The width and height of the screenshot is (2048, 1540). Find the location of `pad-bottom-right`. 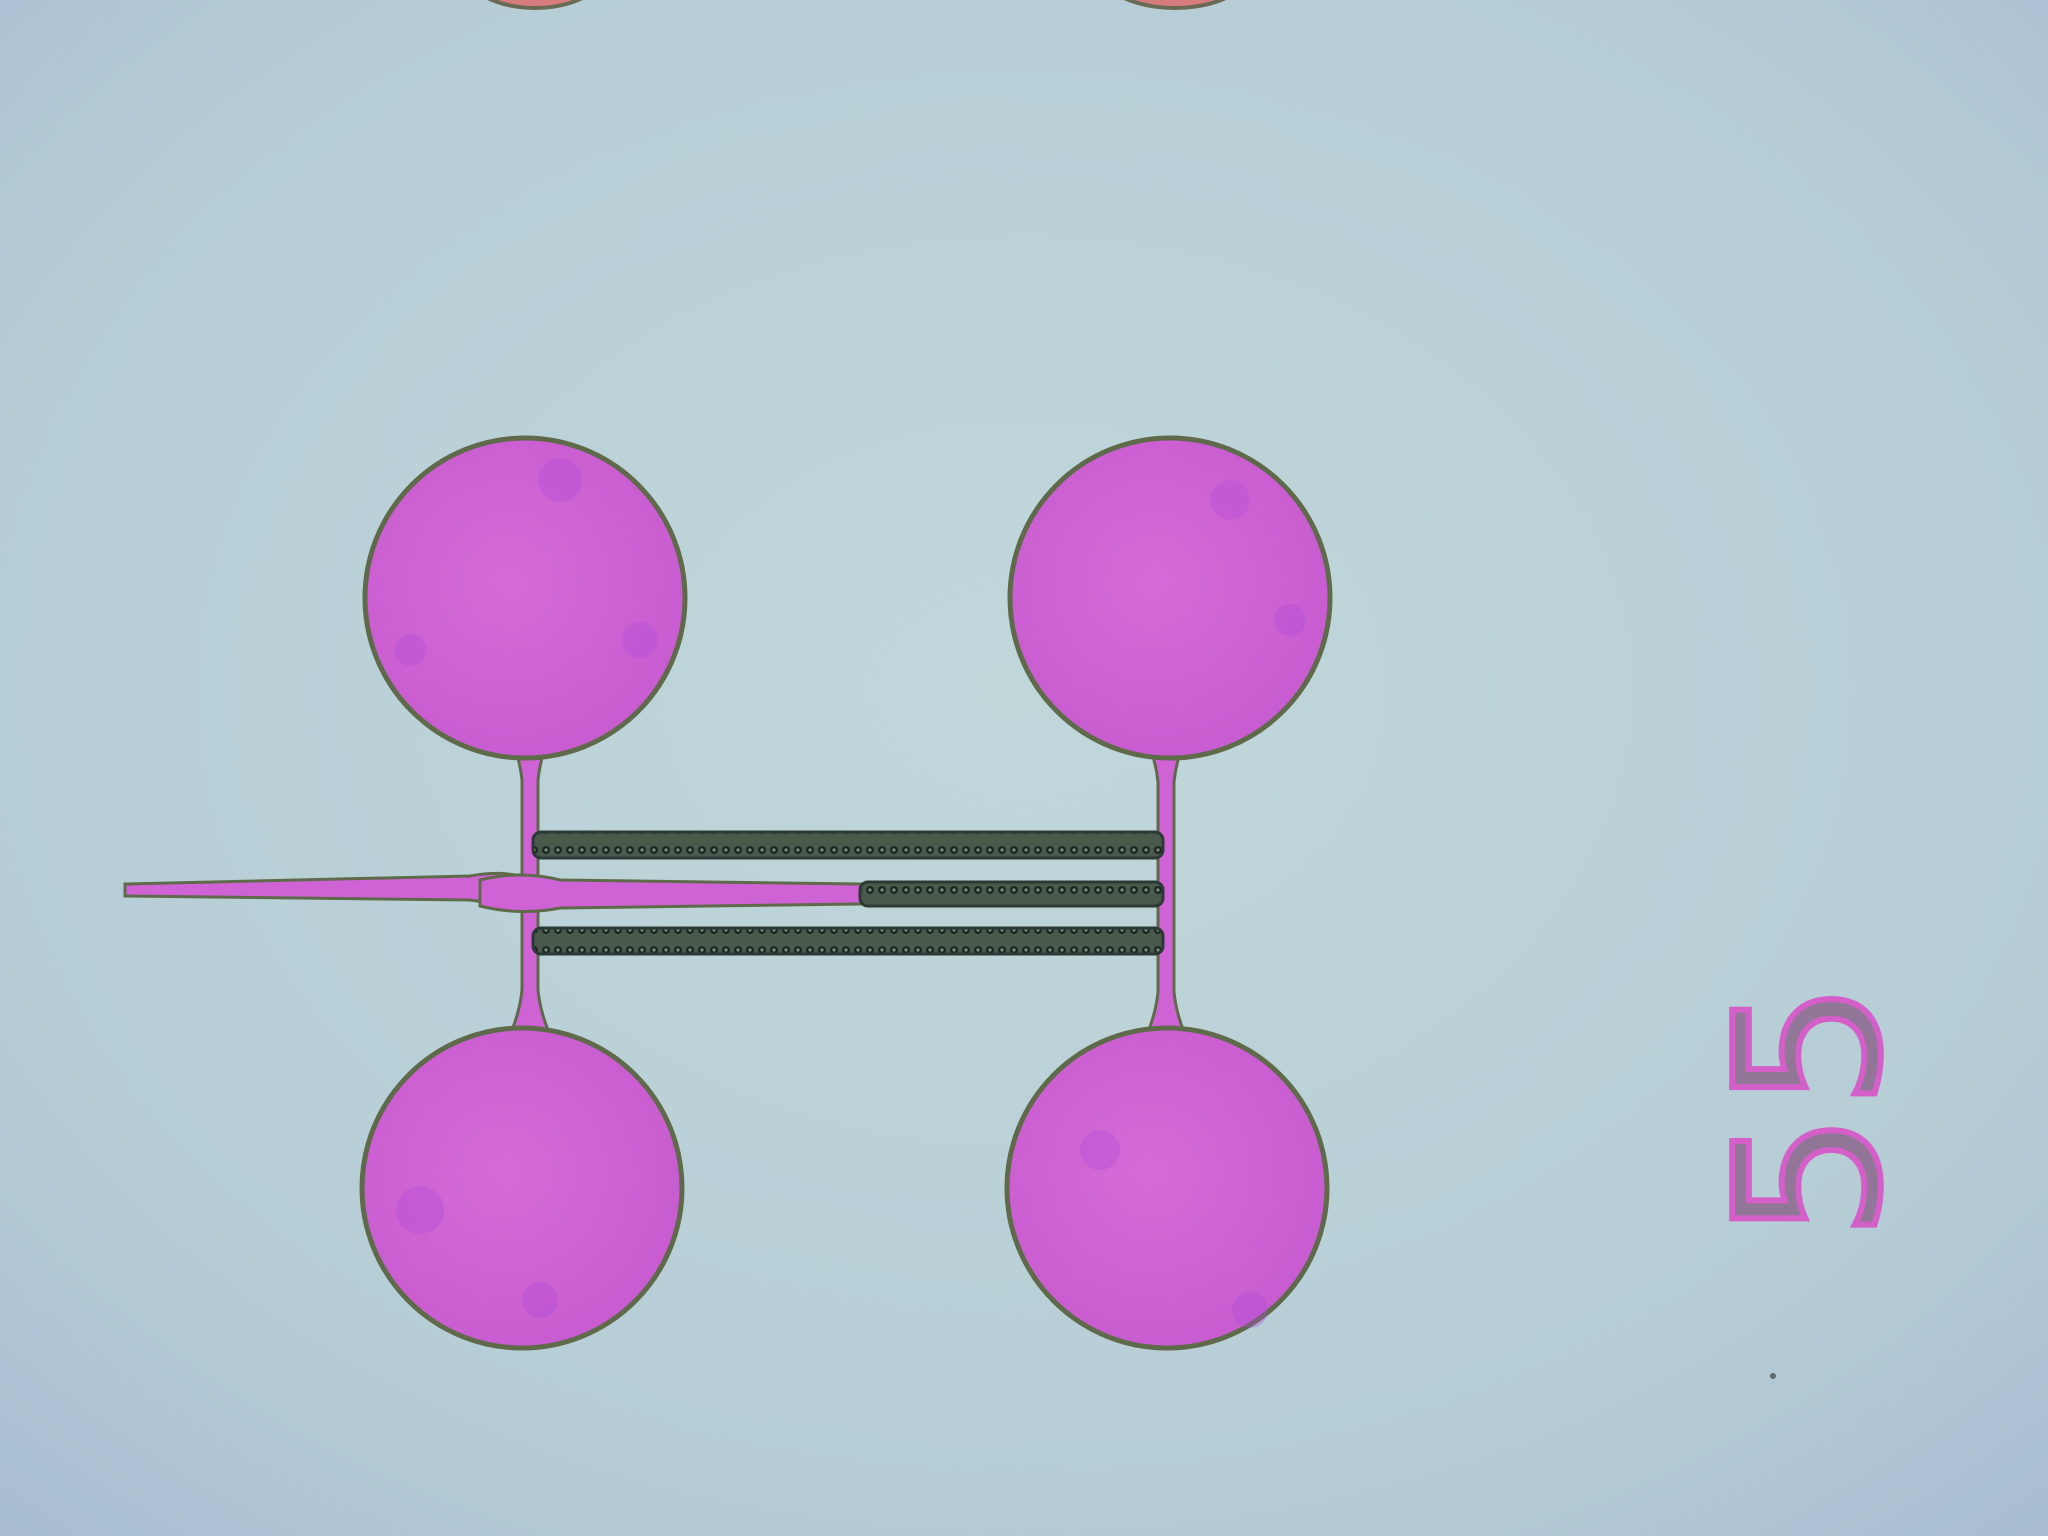

pad-bottom-right is located at coordinates (1167, 1188).